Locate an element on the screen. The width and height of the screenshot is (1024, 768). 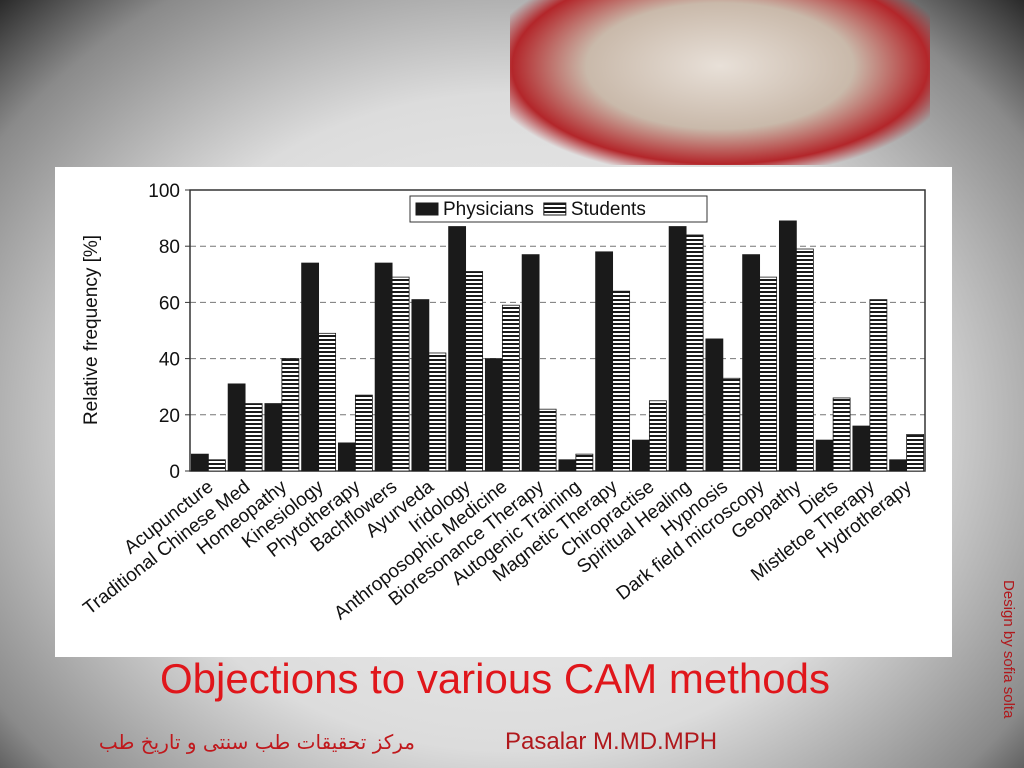
y-tick-label: 100 is located at coordinates (164, 191).